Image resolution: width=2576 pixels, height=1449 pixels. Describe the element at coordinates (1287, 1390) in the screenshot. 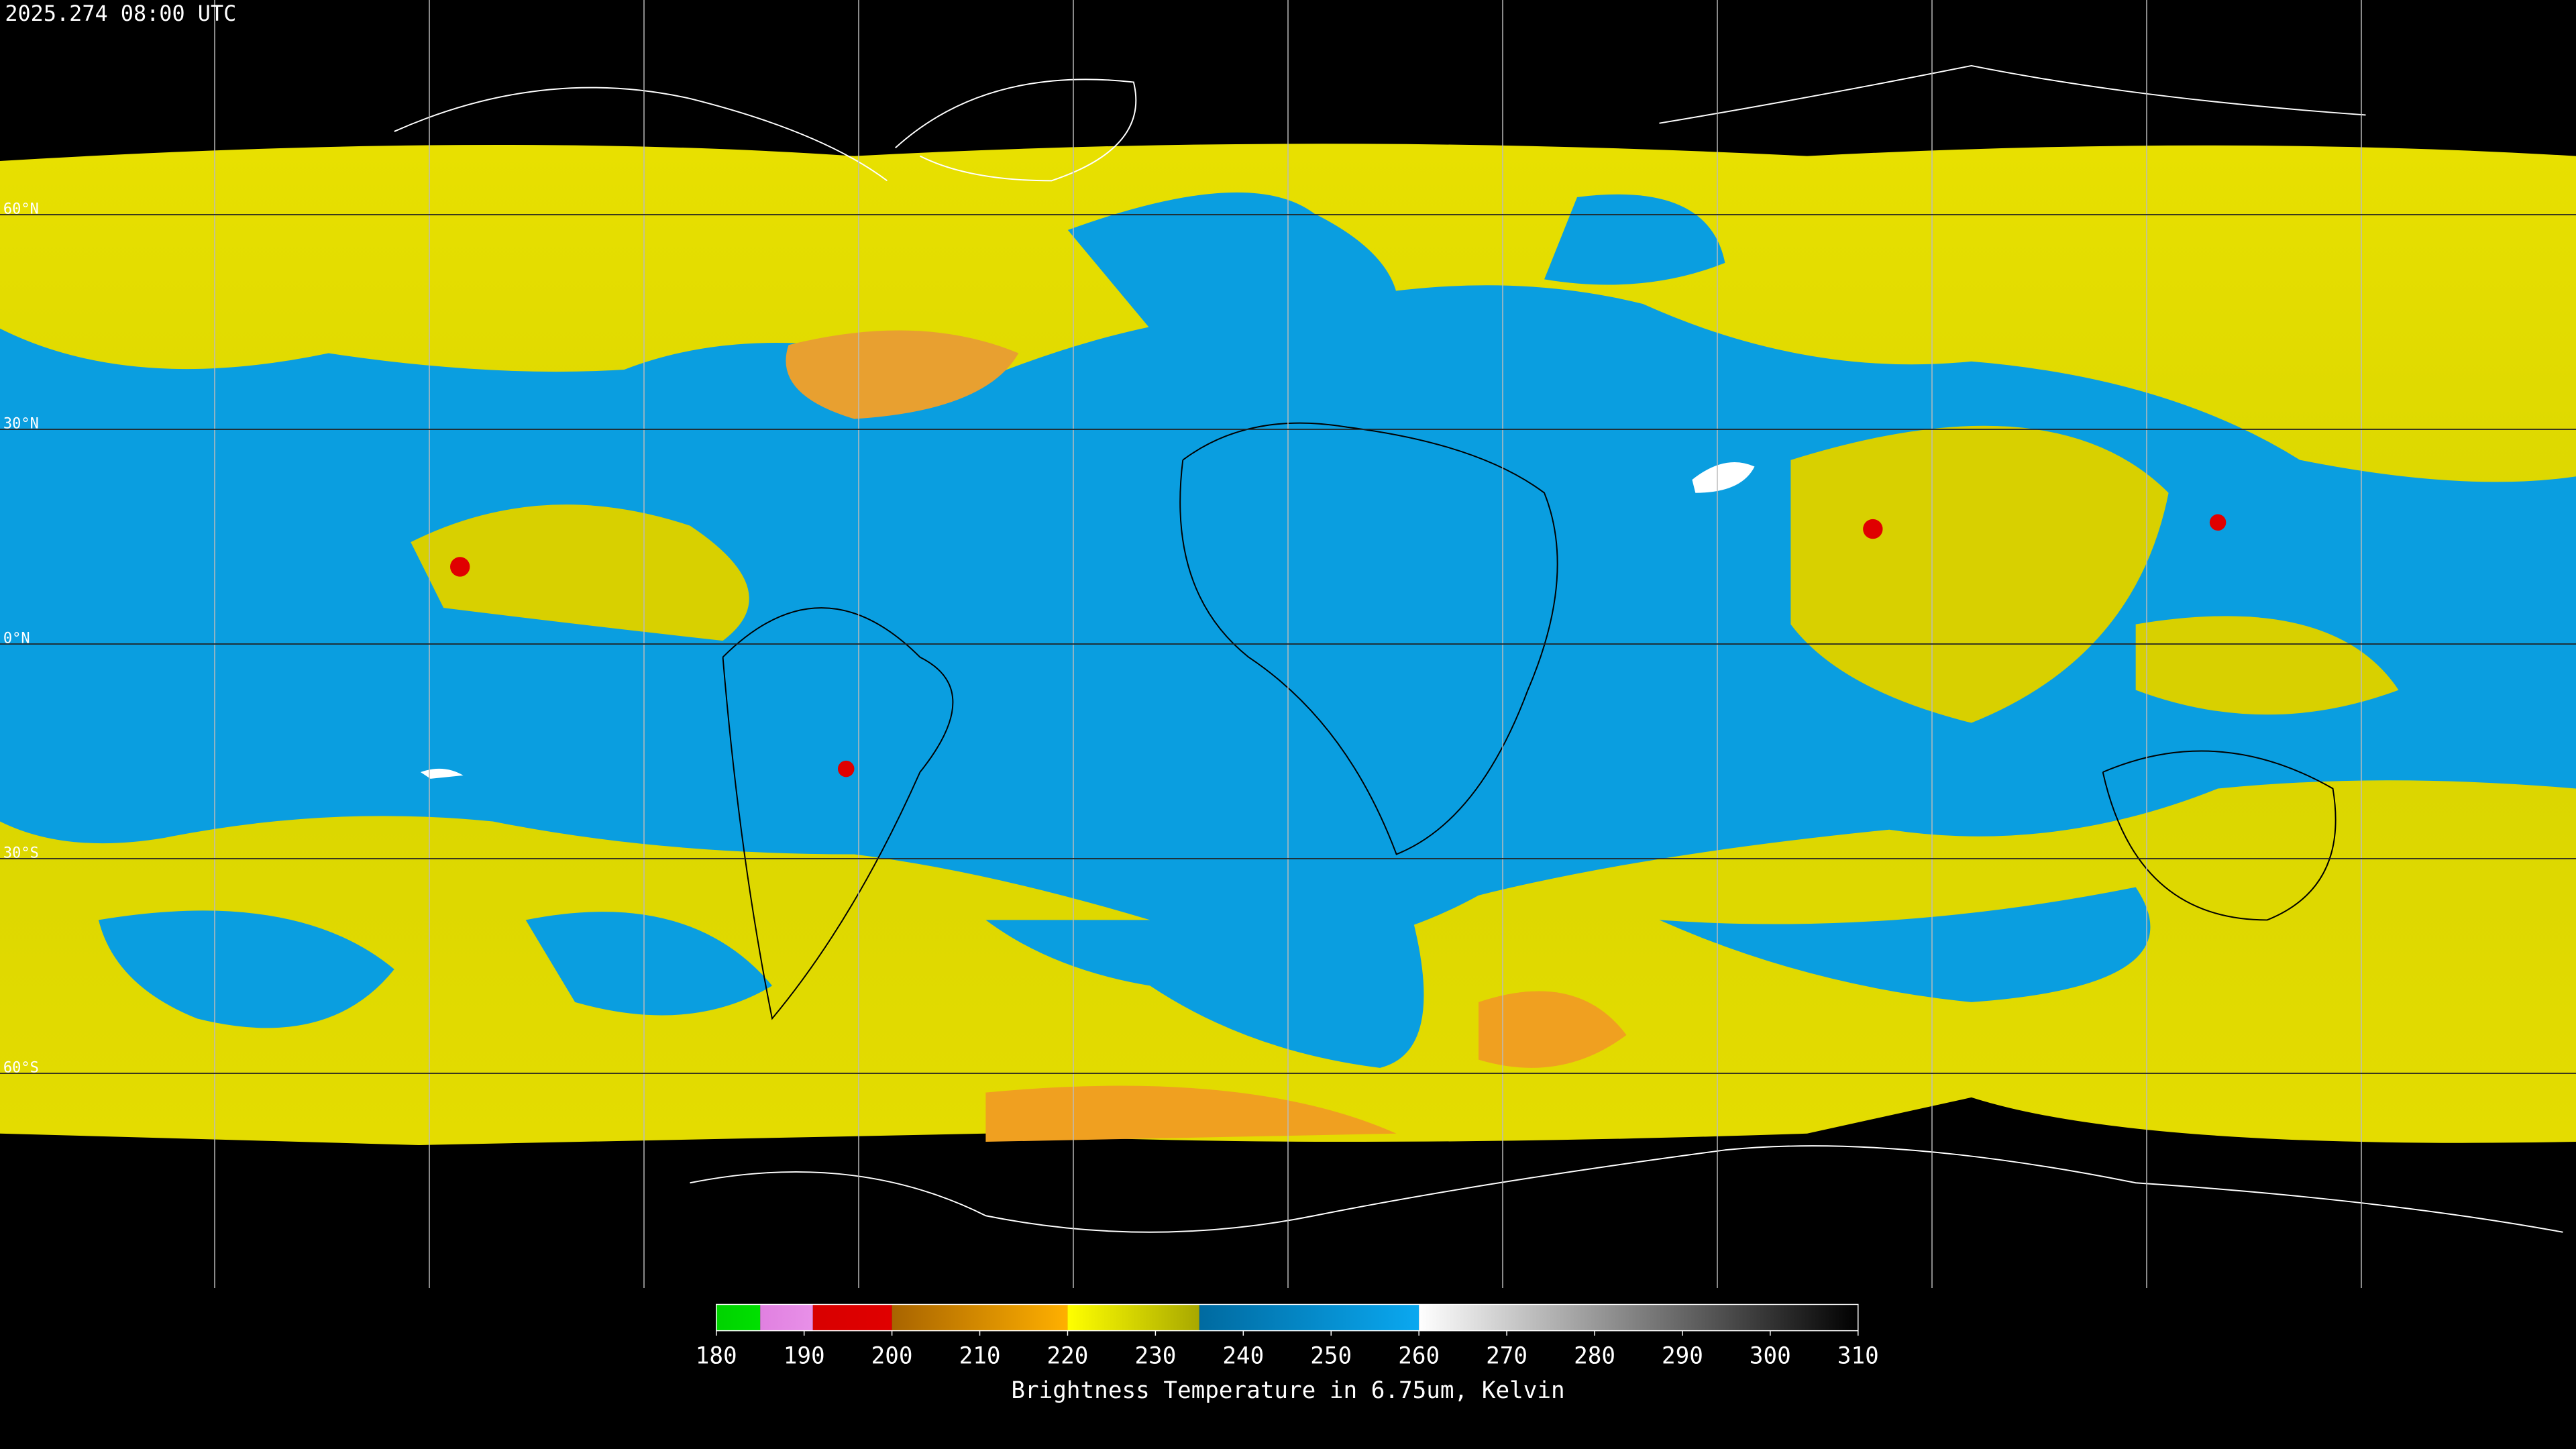

I see `colorbar-label: Brightness Temperature in 6.75um, Kelvin` at that location.